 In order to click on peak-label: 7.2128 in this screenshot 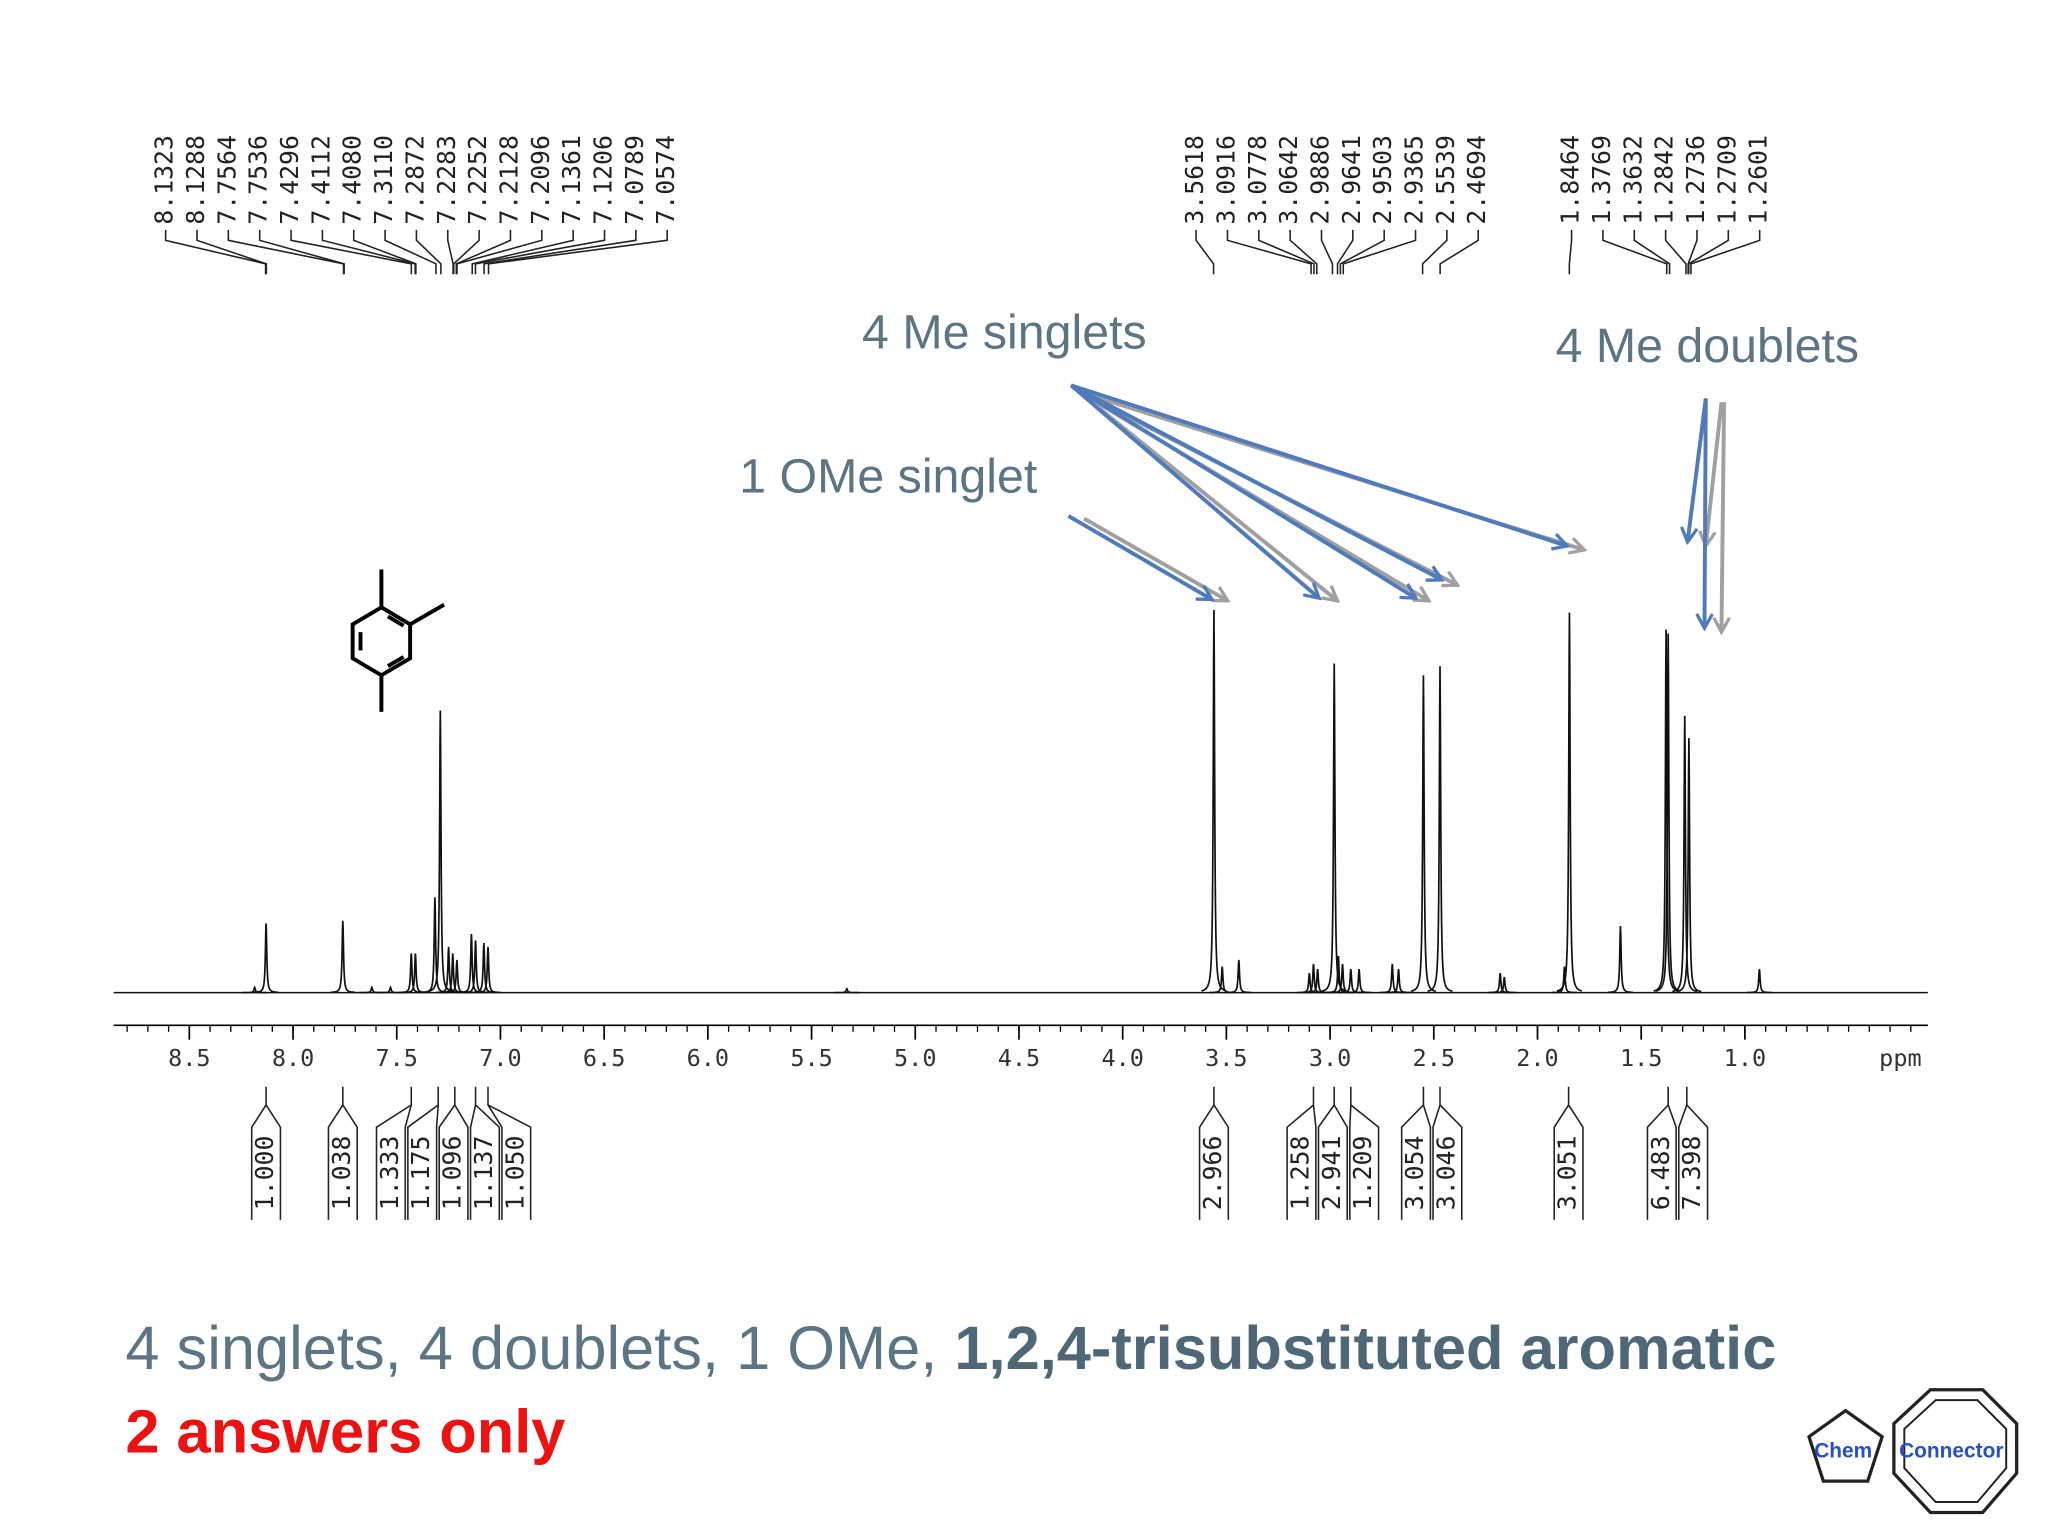, I will do `click(508, 180)`.